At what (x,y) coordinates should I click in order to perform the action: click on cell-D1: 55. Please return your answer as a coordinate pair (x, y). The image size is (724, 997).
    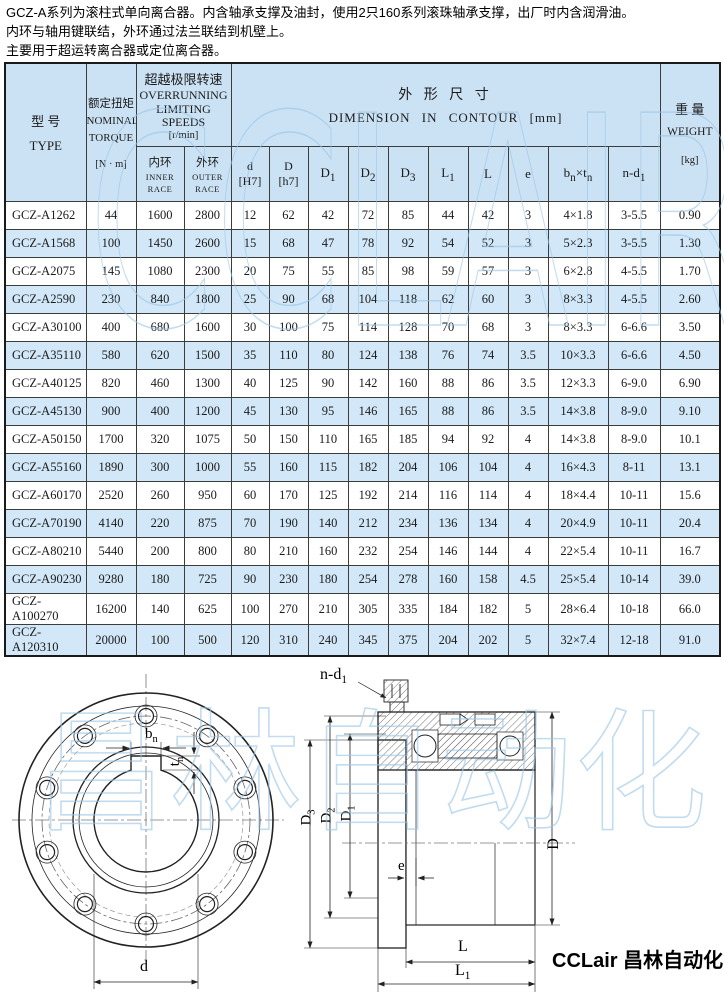
    Looking at the image, I should click on (328, 271).